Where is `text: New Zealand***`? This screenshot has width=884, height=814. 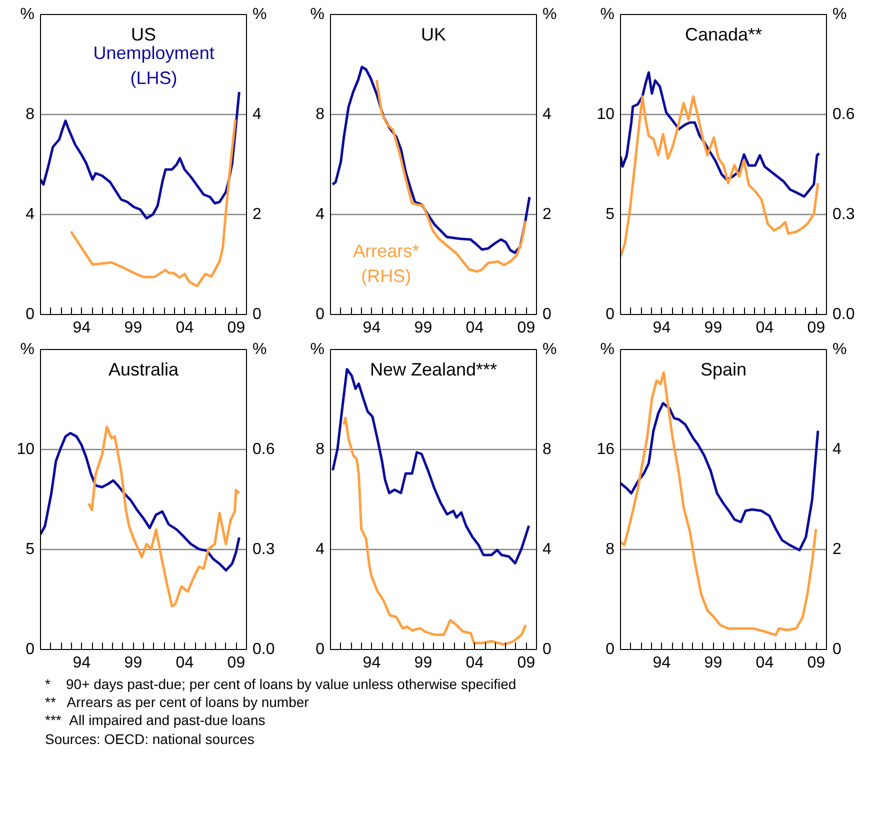 text: New Zealand*** is located at coordinates (434, 370).